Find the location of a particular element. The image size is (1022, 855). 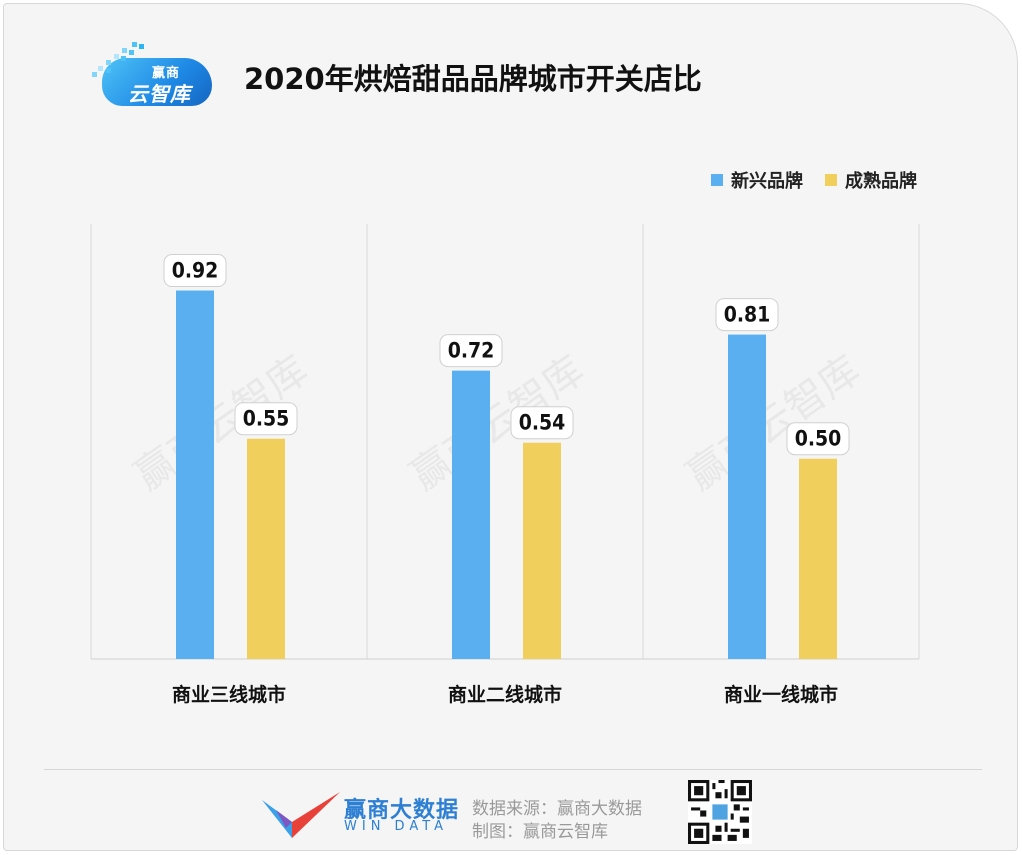

pixel-dots-icon is located at coordinates (118, 59).